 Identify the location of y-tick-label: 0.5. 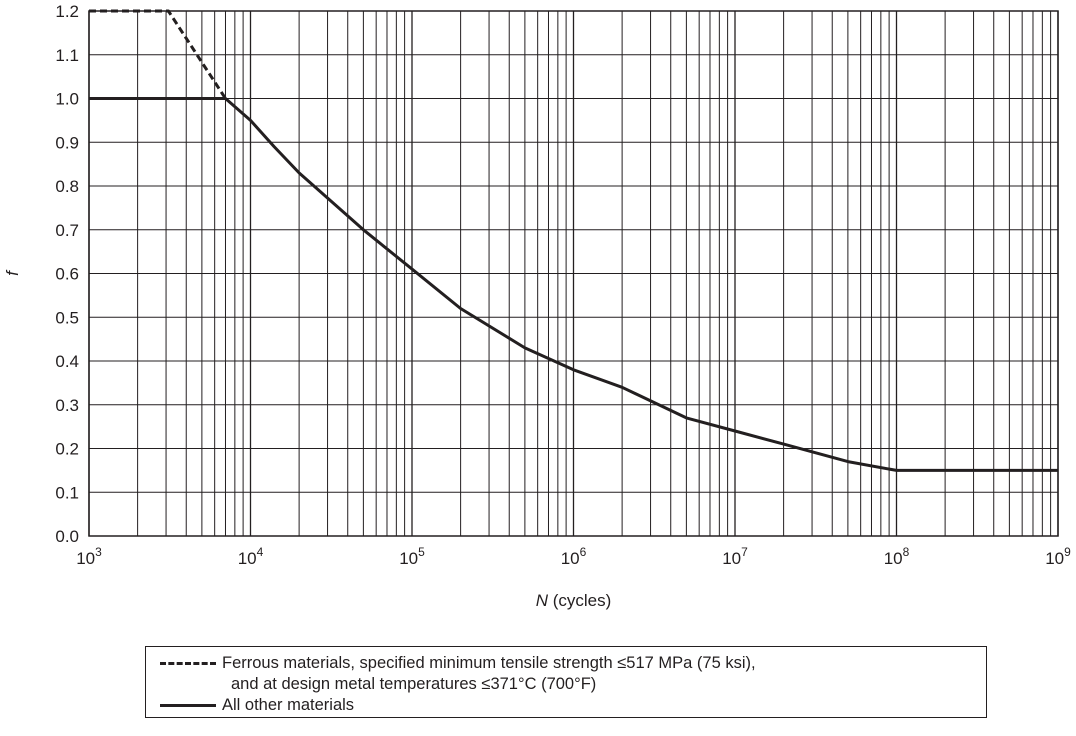
(67, 317).